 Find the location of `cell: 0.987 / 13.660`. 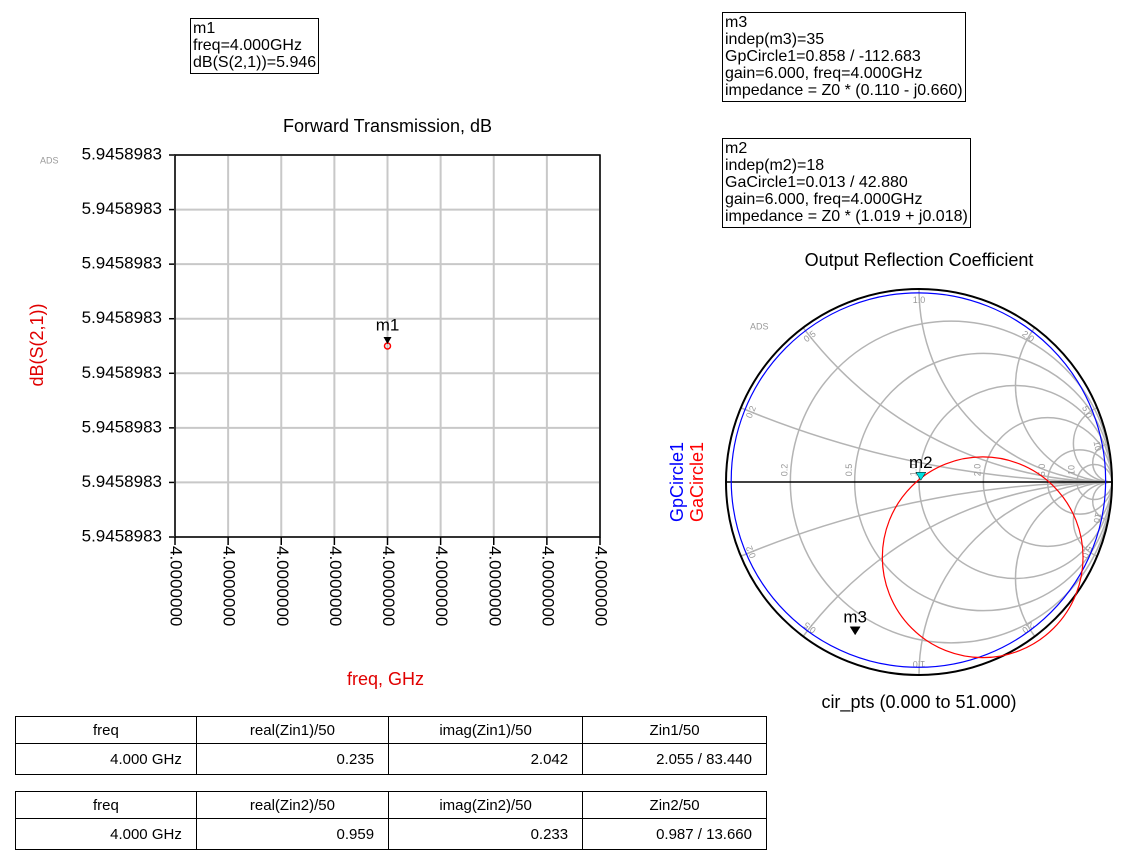

cell: 0.987 / 13.660 is located at coordinates (674, 834).